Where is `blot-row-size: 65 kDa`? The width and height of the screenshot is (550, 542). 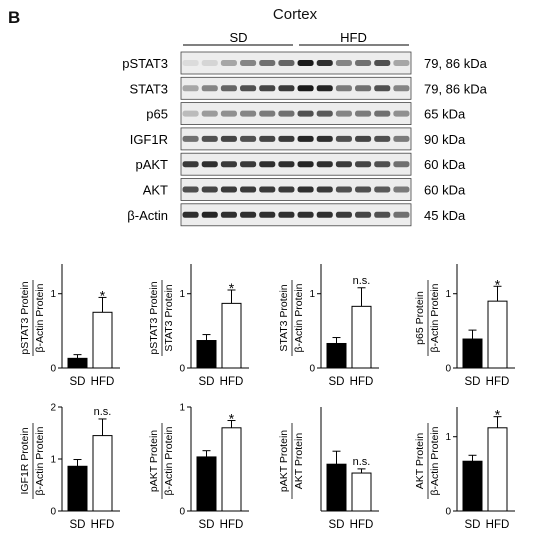
blot-row-size: 65 kDa is located at coordinates (445, 114).